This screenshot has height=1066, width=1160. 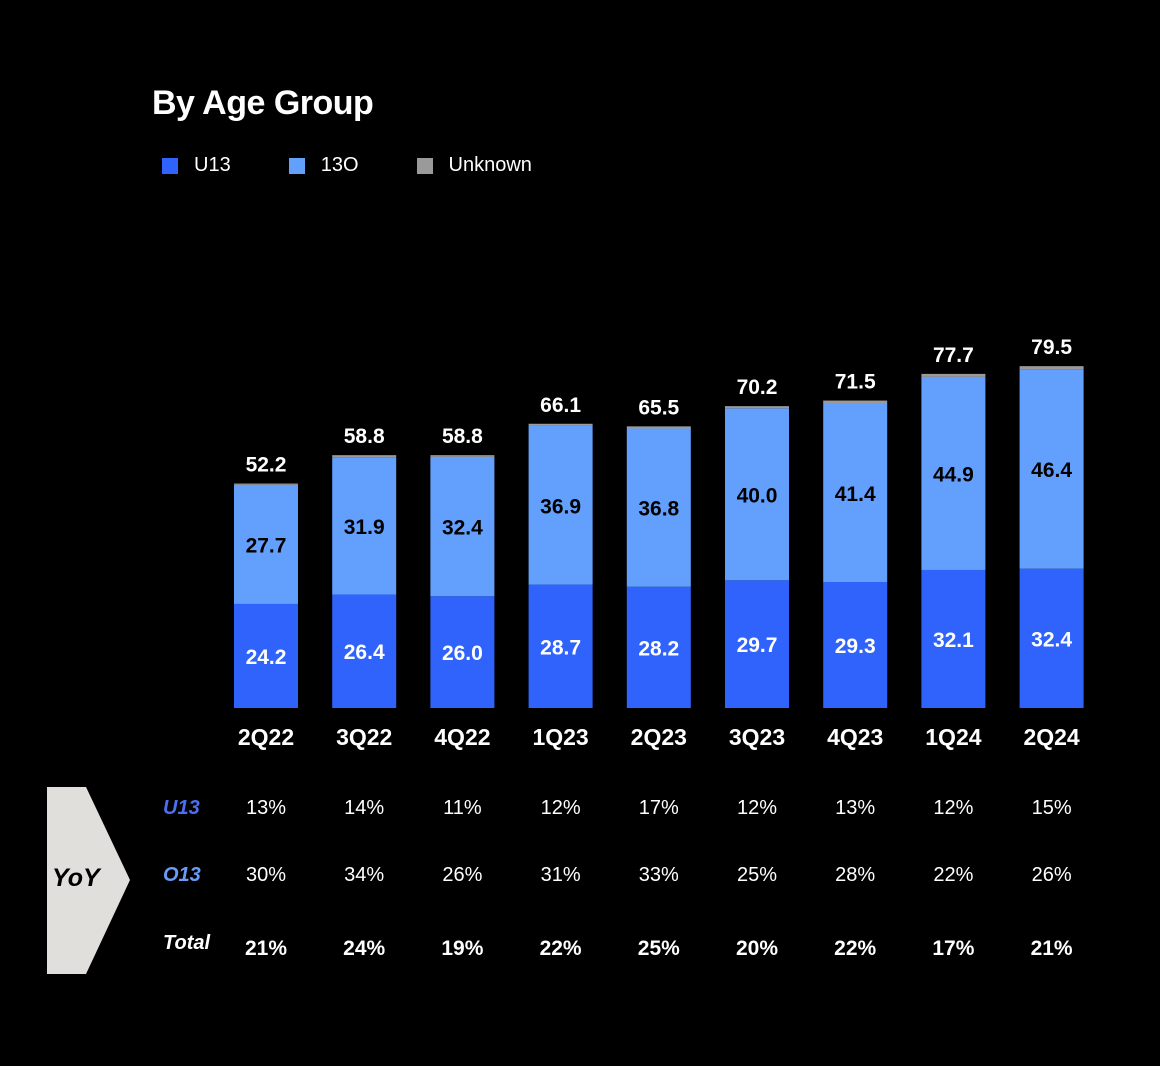 I want to click on x-tick-label-4Q23: 4Q23, so click(x=855, y=737).